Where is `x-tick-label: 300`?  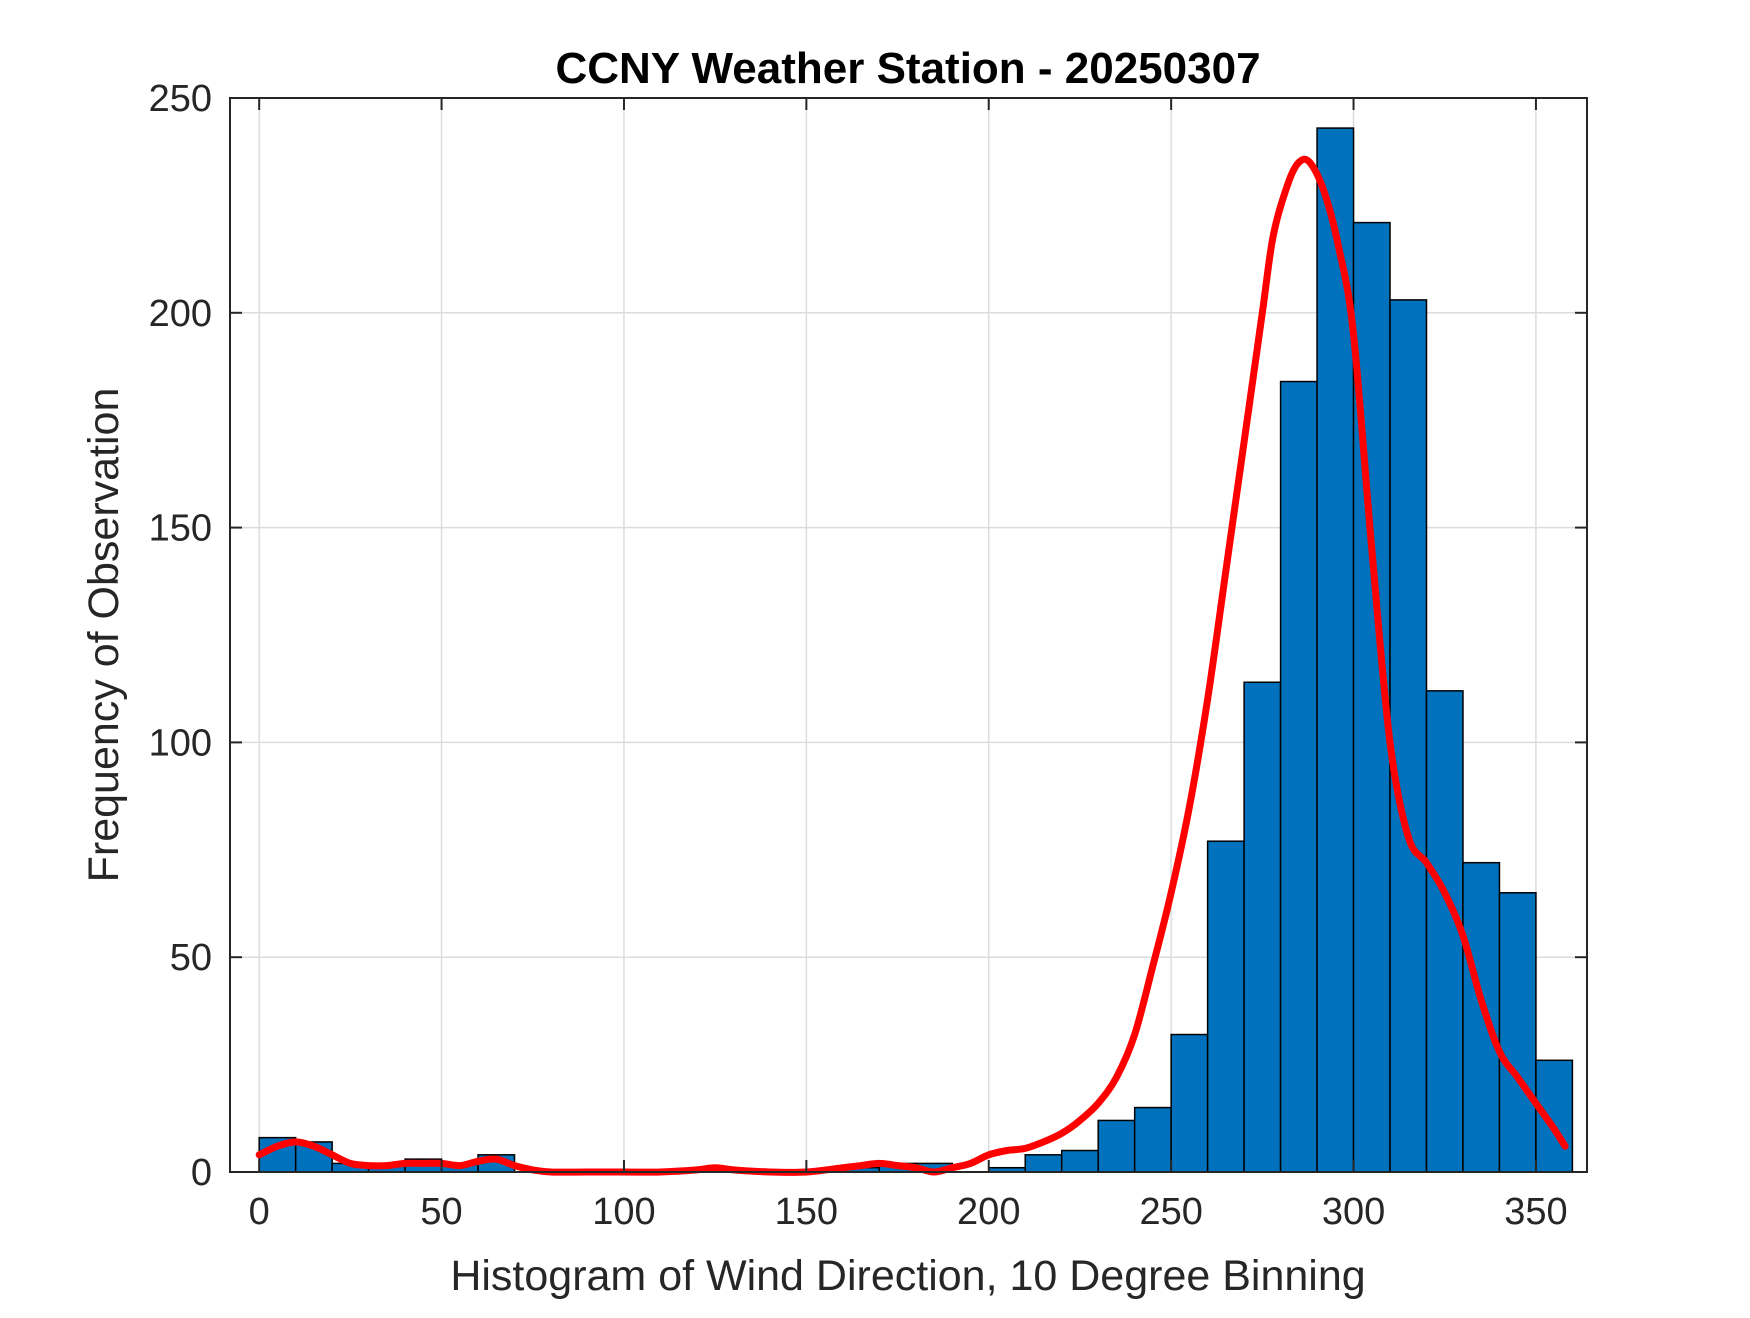 x-tick-label: 300 is located at coordinates (1353, 1212).